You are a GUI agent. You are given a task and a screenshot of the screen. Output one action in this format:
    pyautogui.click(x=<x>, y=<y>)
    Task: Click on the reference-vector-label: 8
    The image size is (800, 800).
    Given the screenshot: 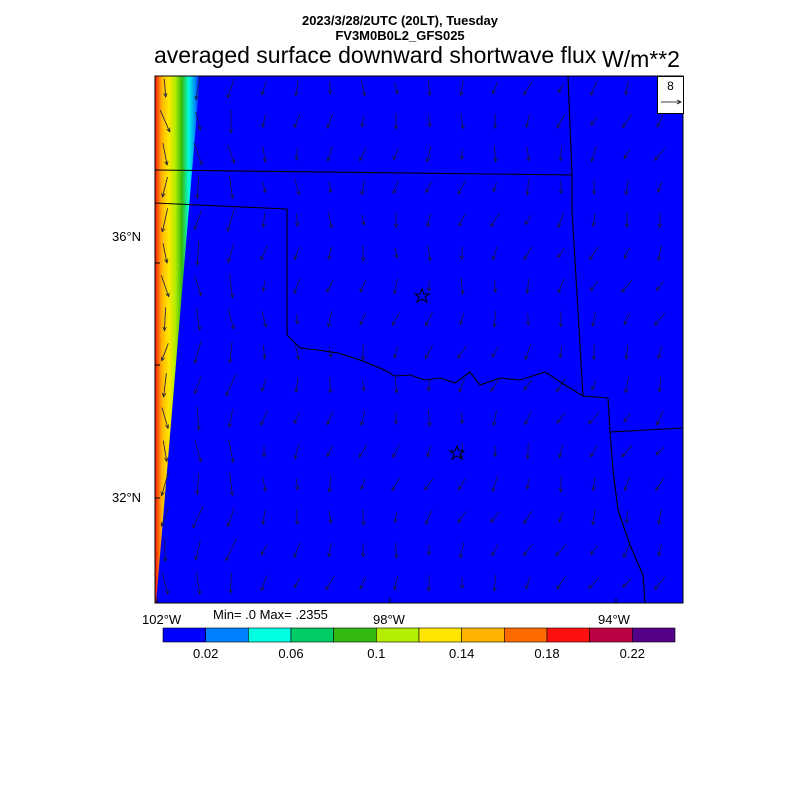 What is the action you would take?
    pyautogui.click(x=670, y=86)
    